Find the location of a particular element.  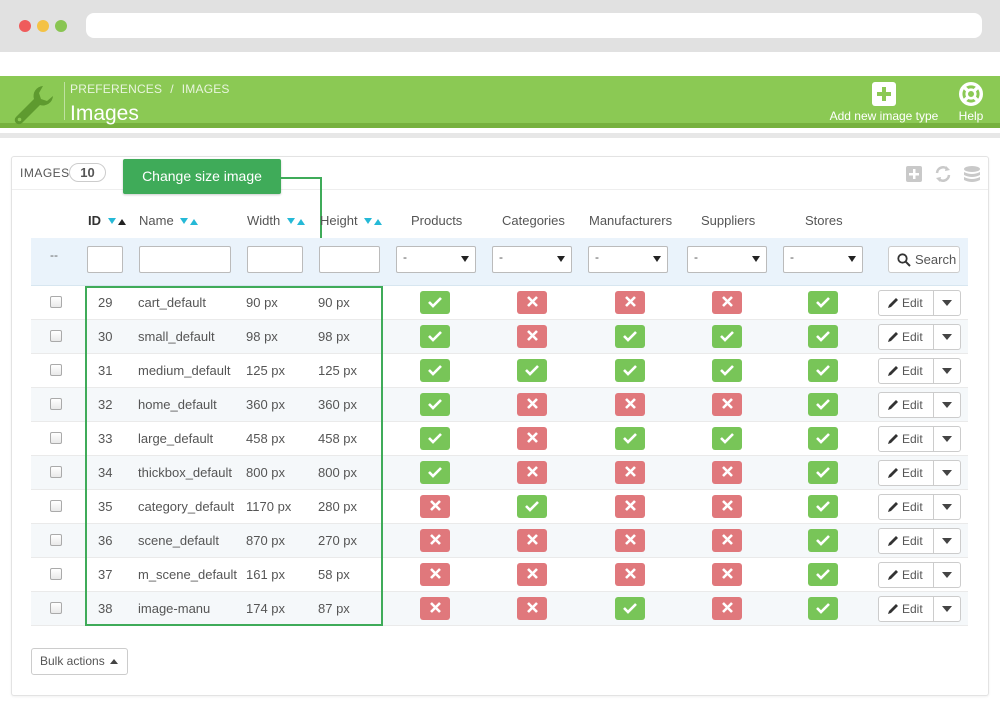

filter-name-input is located at coordinates (185, 259).